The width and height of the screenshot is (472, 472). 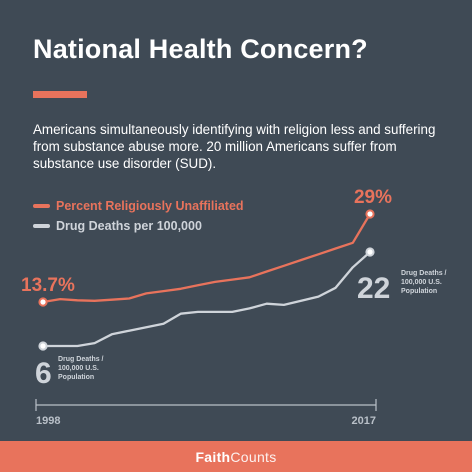 I want to click on legend-swatch-drug-deaths, so click(x=41, y=226).